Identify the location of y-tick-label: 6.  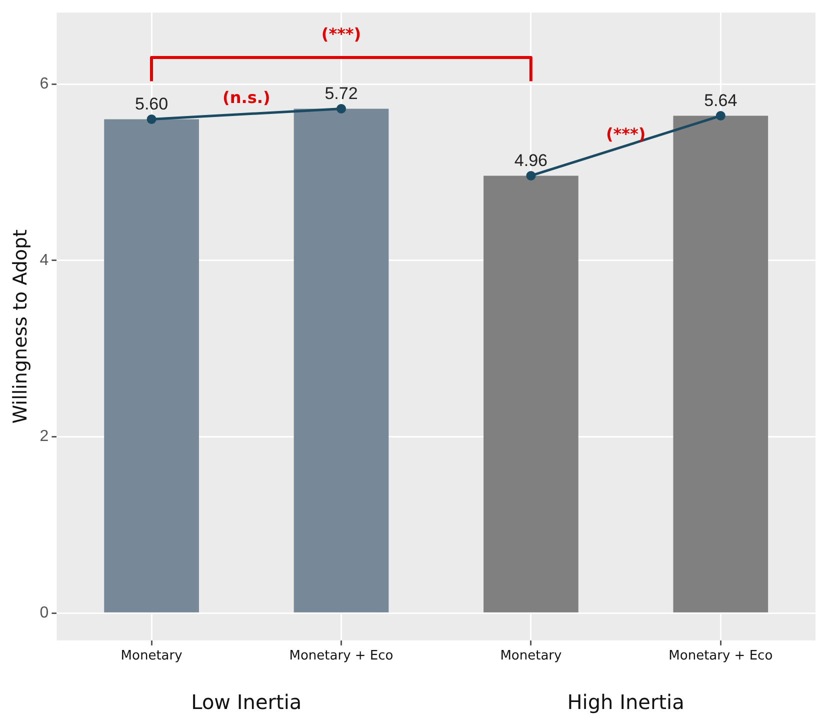
(44, 83).